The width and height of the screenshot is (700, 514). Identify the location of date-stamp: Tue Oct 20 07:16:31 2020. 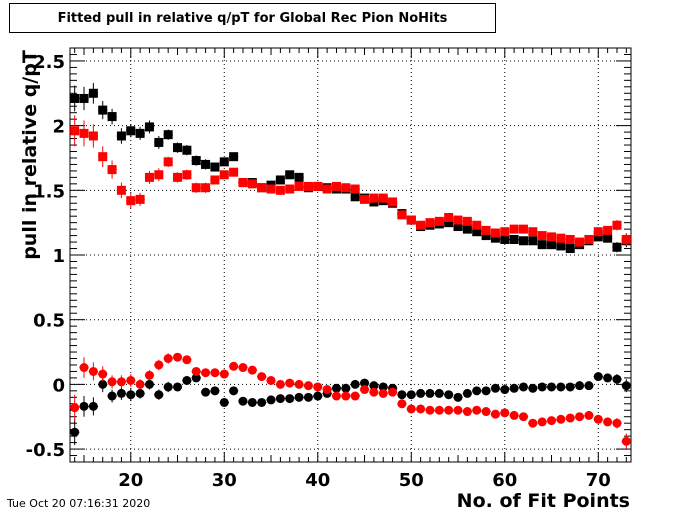
(79, 503).